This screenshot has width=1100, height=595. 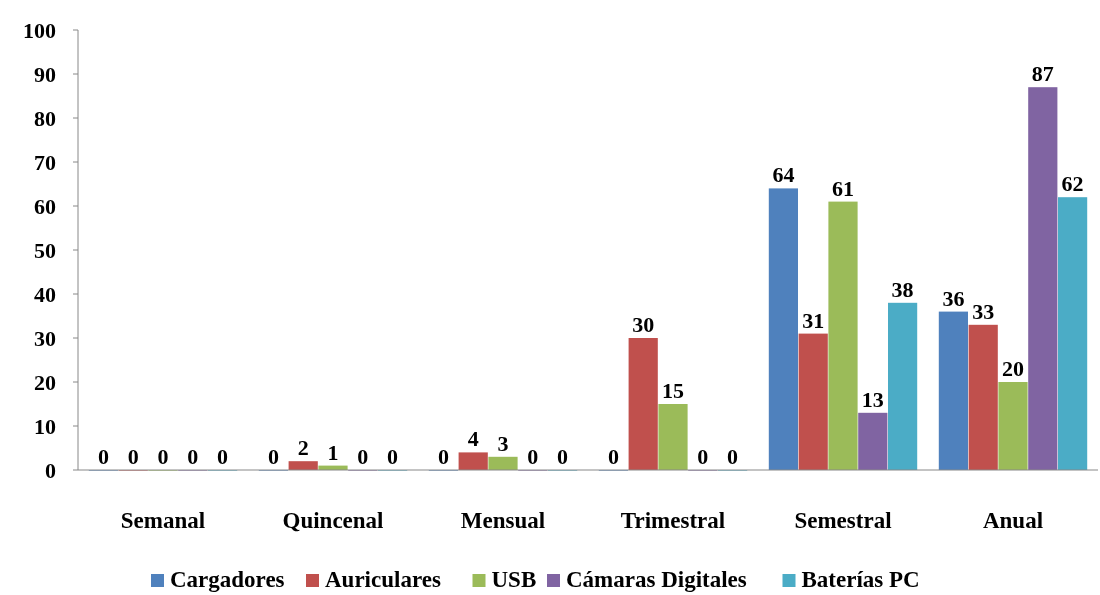 I want to click on y-tick-label: 30, so click(x=45, y=338).